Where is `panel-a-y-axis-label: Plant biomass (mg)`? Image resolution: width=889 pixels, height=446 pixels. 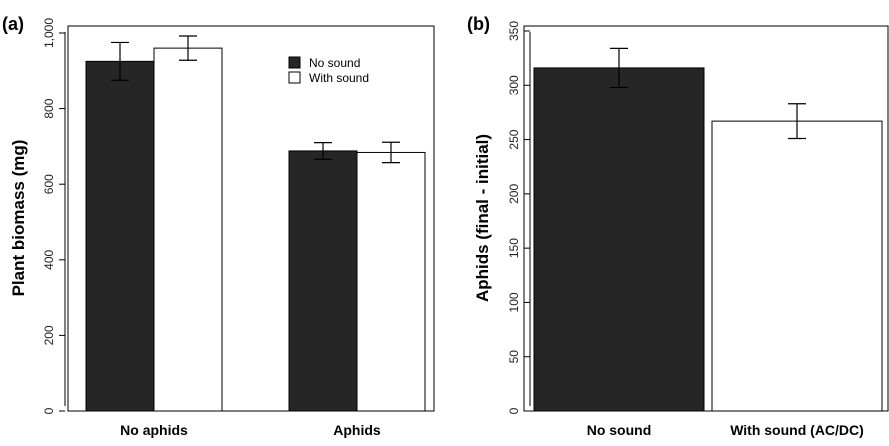
panel-a-y-axis-label: Plant biomass (mg) is located at coordinates (18, 218).